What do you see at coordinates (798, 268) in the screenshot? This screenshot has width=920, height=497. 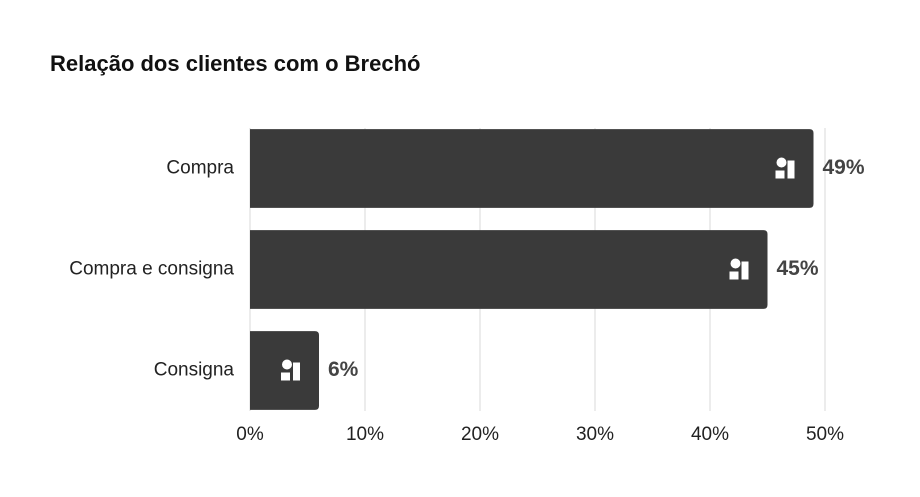 I see `value-label: 45%` at bounding box center [798, 268].